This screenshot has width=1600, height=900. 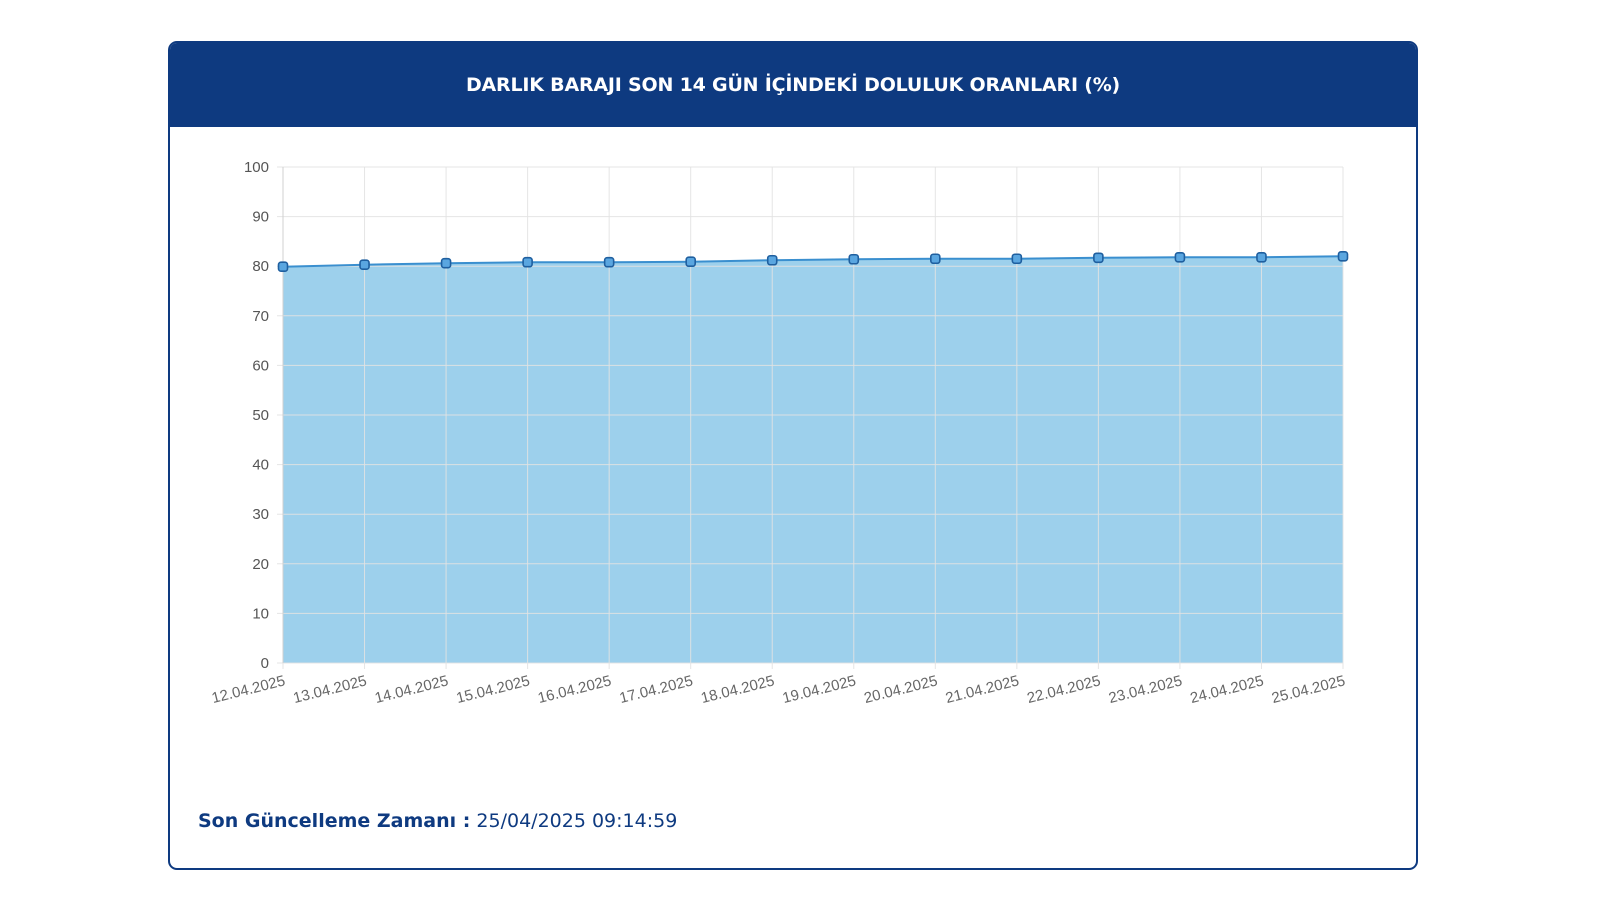 I want to click on y-tick-label: 90, so click(x=260, y=217).